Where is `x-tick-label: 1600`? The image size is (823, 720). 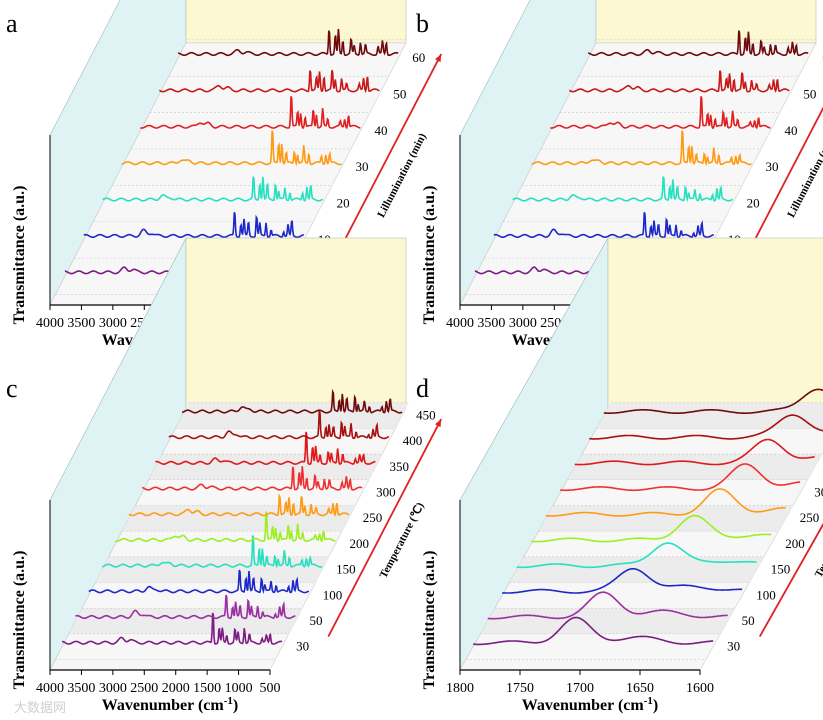
x-tick-label: 1600 is located at coordinates (700, 688).